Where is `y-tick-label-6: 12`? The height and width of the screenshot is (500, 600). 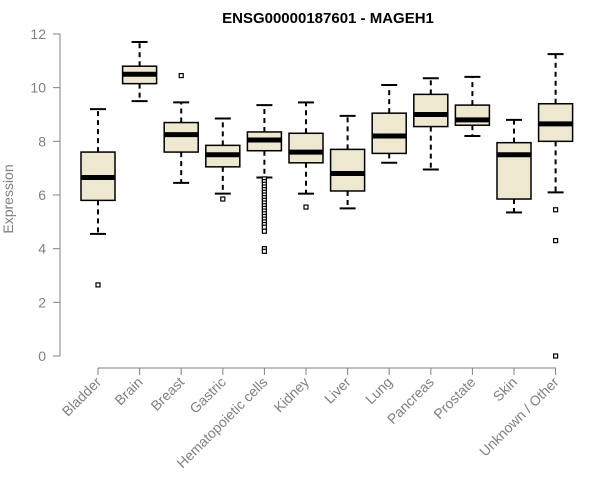 y-tick-label-6: 12 is located at coordinates (38, 34).